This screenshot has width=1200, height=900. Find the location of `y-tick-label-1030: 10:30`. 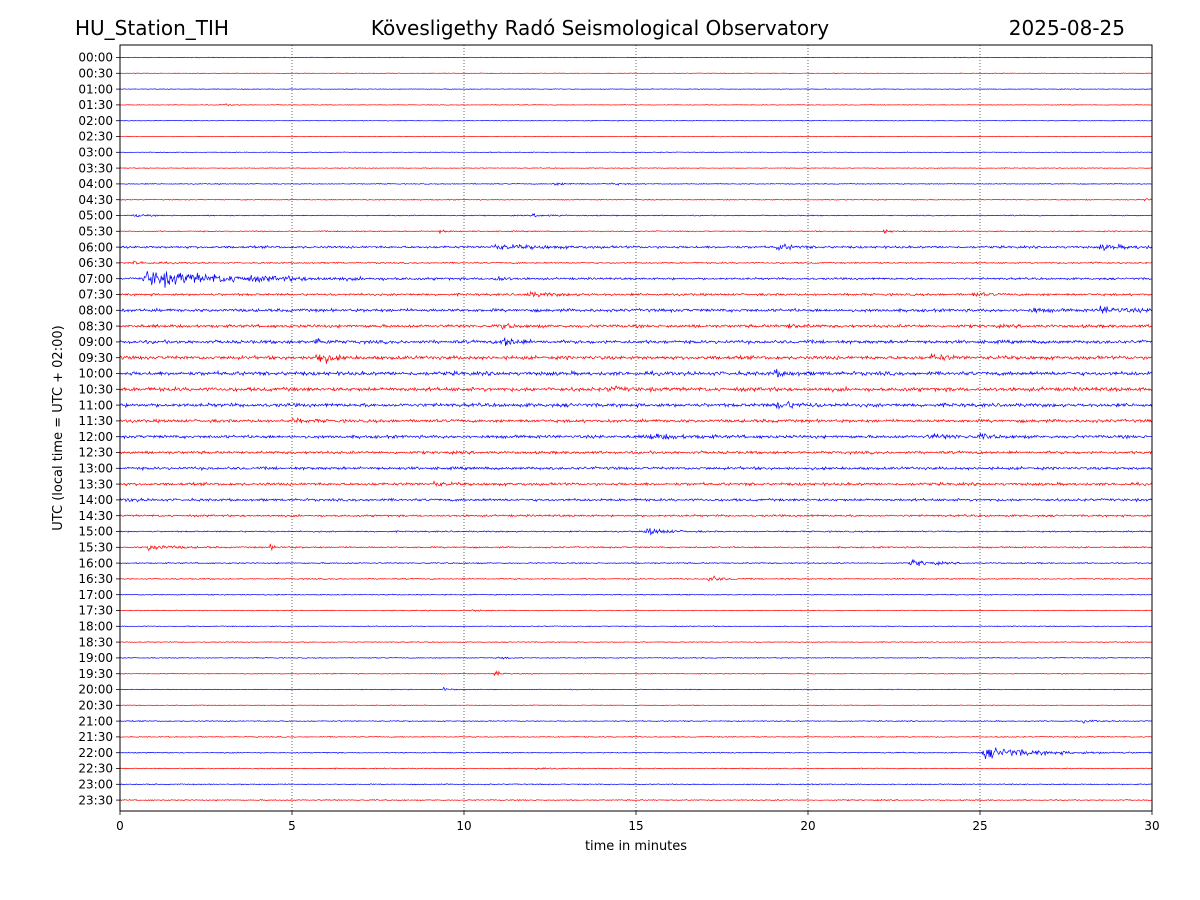

y-tick-label-1030: 10:30 is located at coordinates (95, 390).